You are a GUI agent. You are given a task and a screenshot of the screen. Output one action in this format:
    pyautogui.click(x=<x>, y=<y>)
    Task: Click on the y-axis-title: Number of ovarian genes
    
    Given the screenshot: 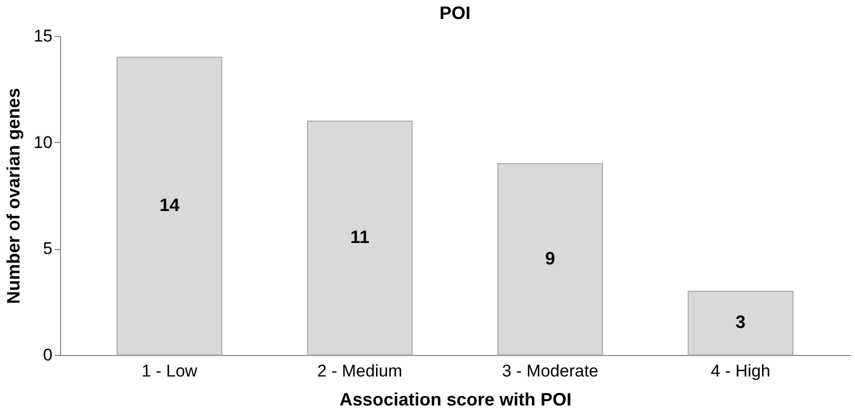 What is the action you would take?
    pyautogui.click(x=14, y=196)
    